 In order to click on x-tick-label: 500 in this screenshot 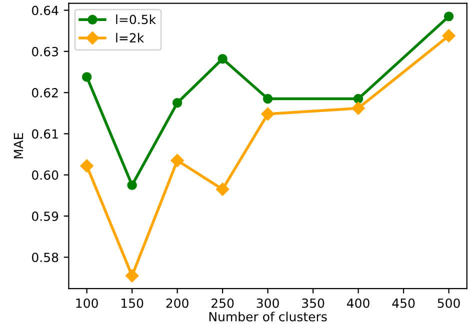, I will do `click(449, 303)`.